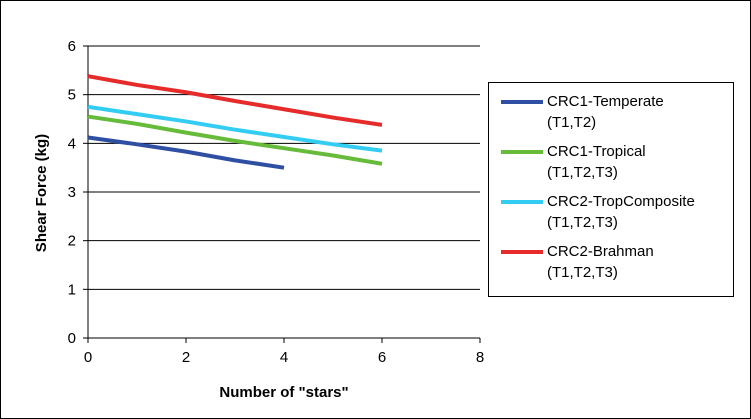  What do you see at coordinates (522, 102) in the screenshot?
I see `legend-swatch-crc1-temperate` at bounding box center [522, 102].